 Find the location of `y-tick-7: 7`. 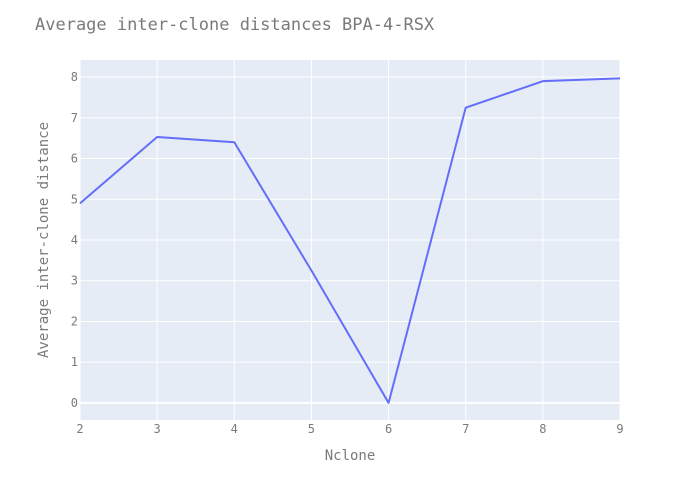

y-tick-7: 7 is located at coordinates (74, 118).